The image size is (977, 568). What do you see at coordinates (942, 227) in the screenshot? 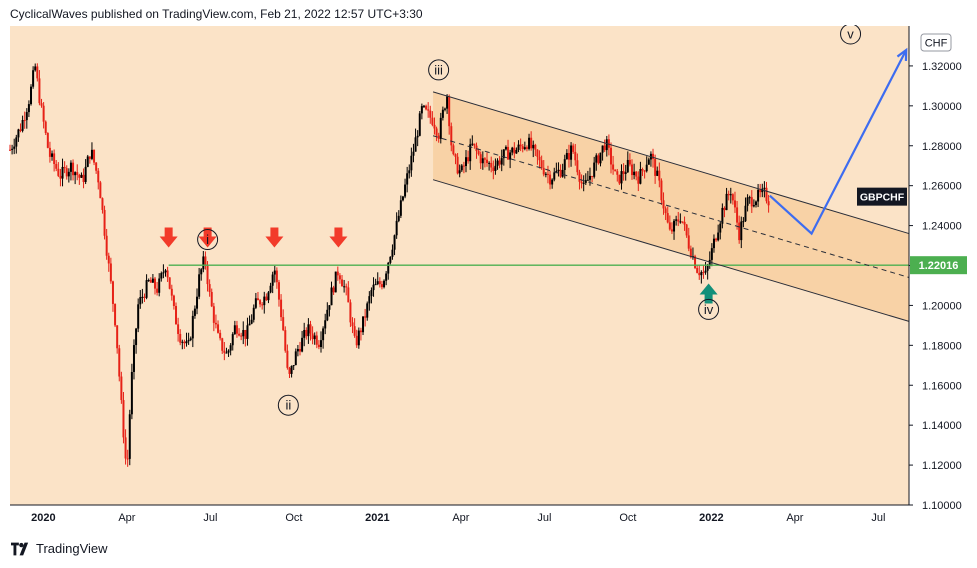
I see `y-tick-label: 1.24000` at bounding box center [942, 227].